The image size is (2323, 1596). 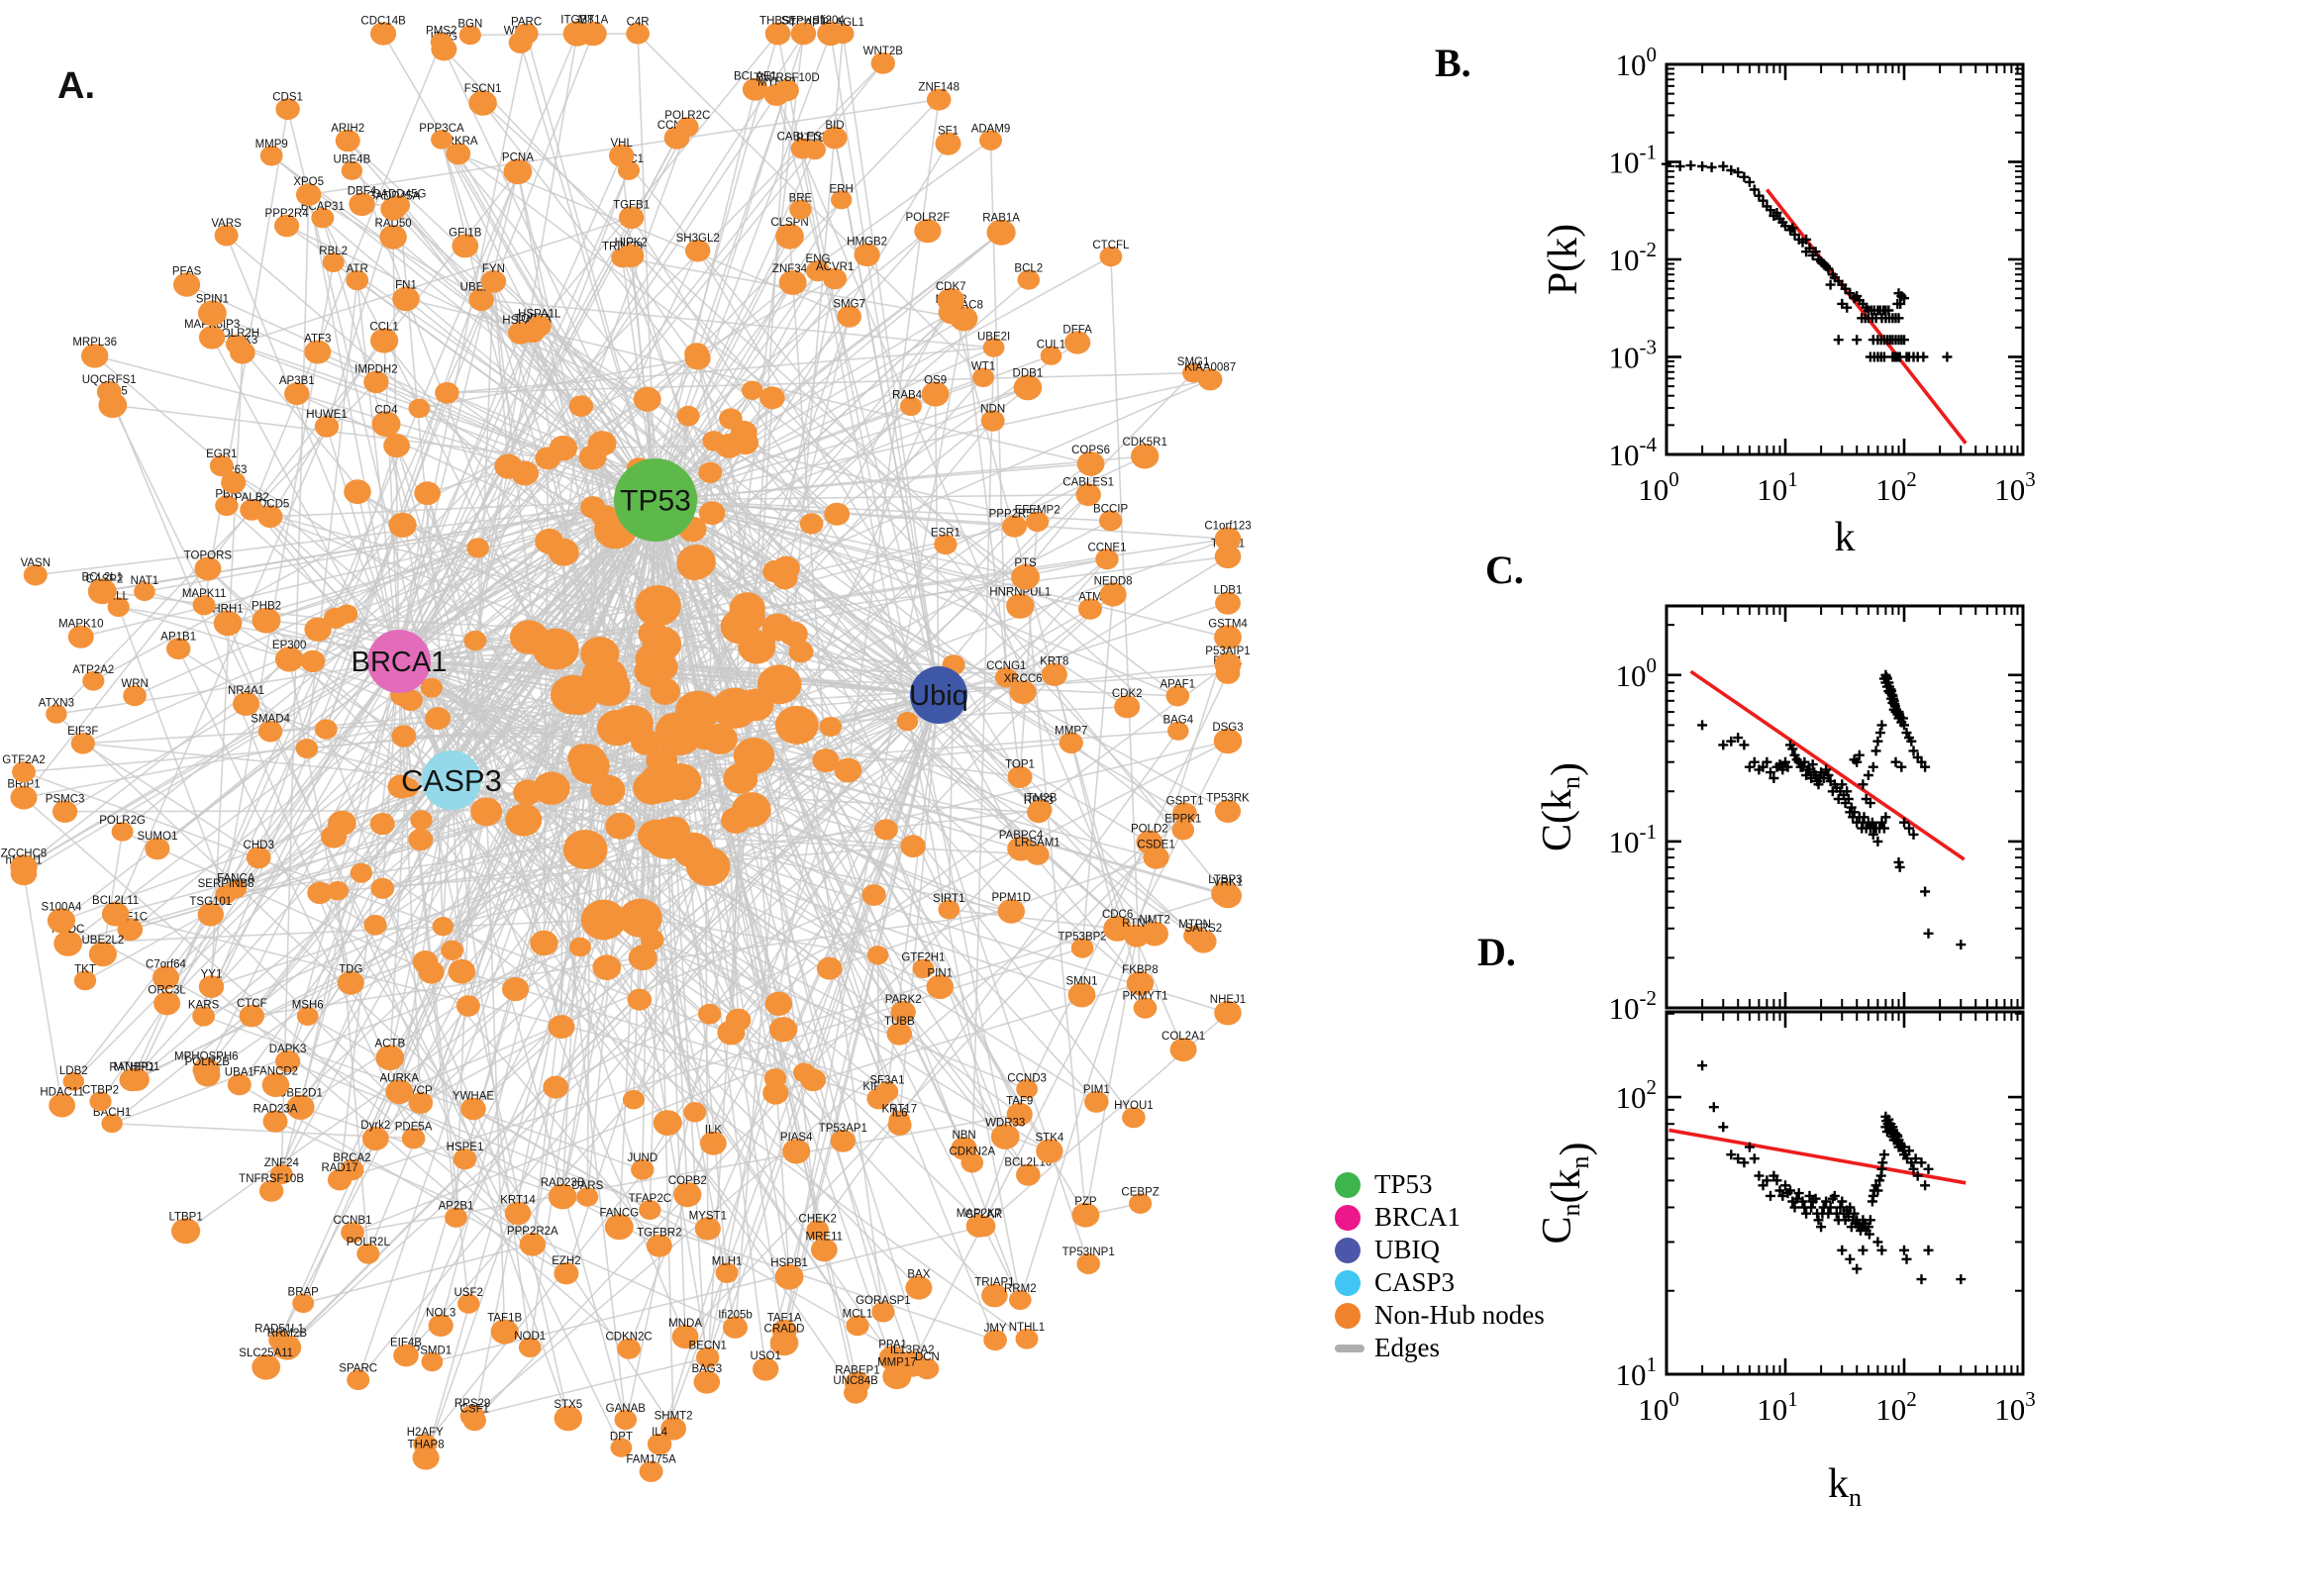 What do you see at coordinates (24, 795) in the screenshot?
I see `network-node: BRIP1` at bounding box center [24, 795].